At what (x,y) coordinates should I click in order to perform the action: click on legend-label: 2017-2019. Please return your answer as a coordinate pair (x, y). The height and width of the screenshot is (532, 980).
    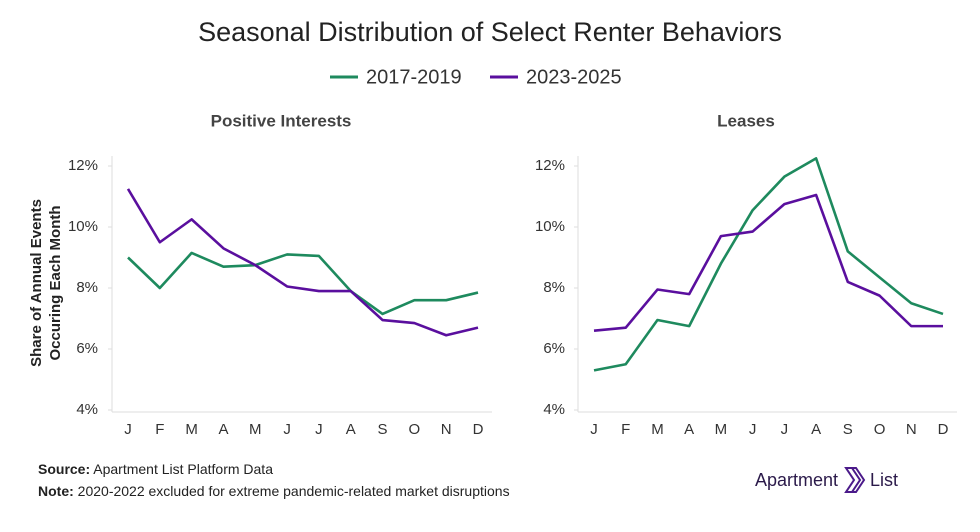
    Looking at the image, I should click on (414, 77).